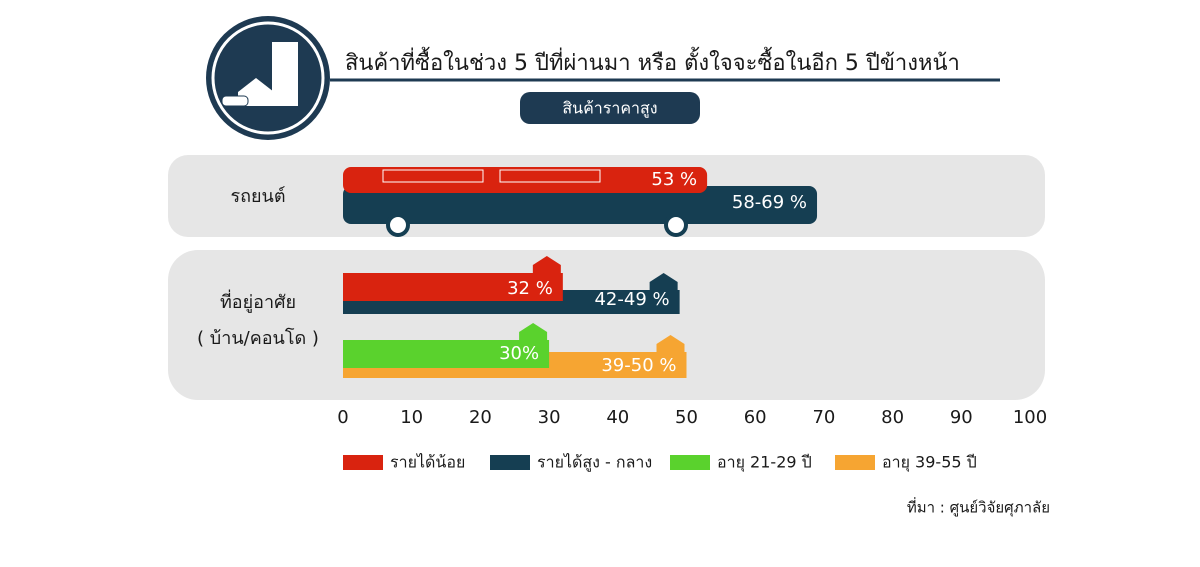  What do you see at coordinates (549, 417) in the screenshot?
I see `x-tick-label: 30` at bounding box center [549, 417].